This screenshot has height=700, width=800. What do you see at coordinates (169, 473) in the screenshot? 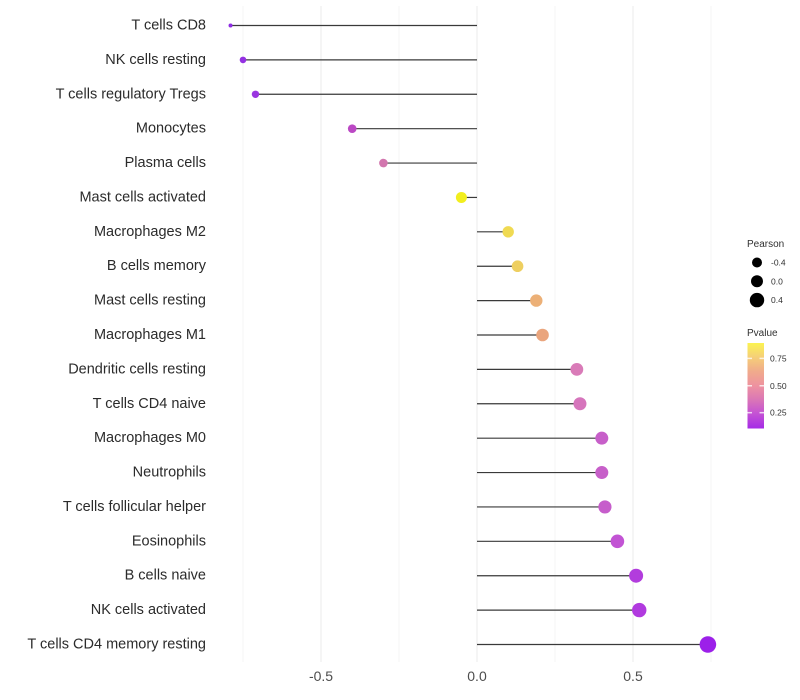
I see `row-label: Neutrophils` at bounding box center [169, 473].